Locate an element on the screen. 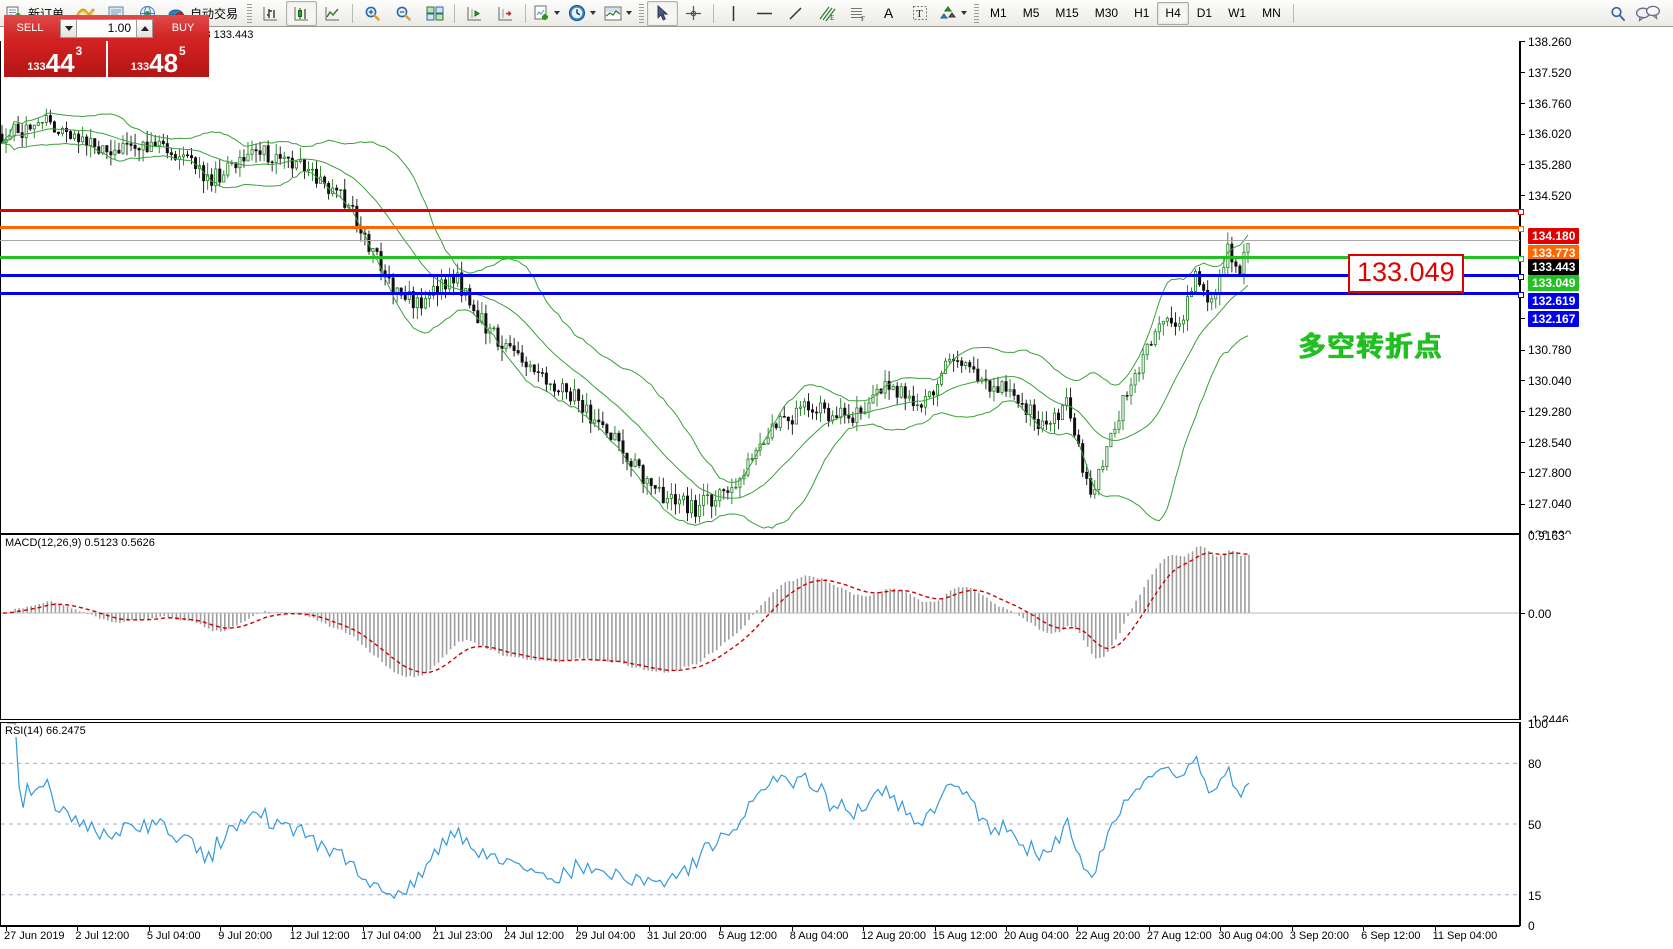 The width and height of the screenshot is (1673, 949). one-click-trading-panel: SELL 1.00 BUY 133 44 3 133 48 5 is located at coordinates (106, 46).